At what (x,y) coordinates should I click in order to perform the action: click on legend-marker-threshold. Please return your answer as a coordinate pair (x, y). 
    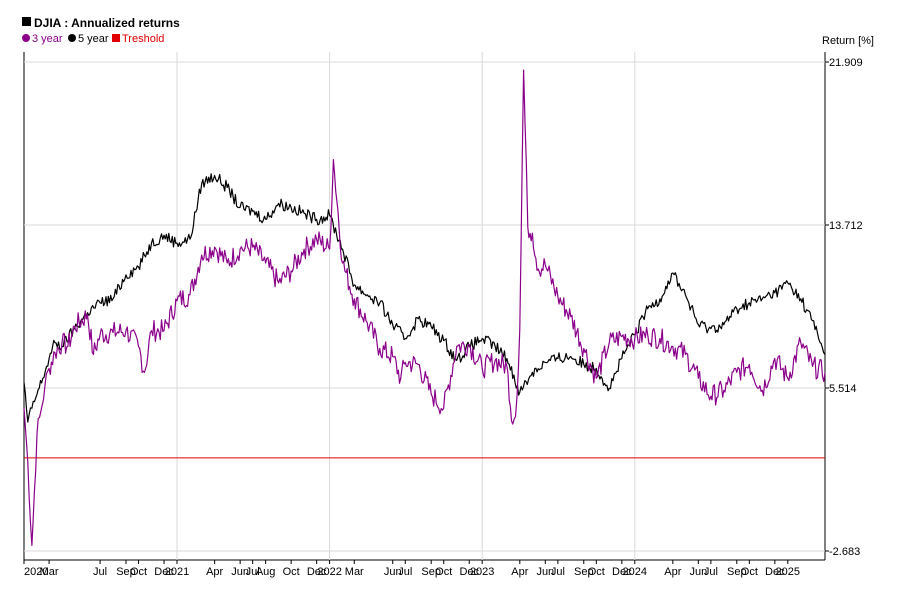
    Looking at the image, I should click on (116, 38).